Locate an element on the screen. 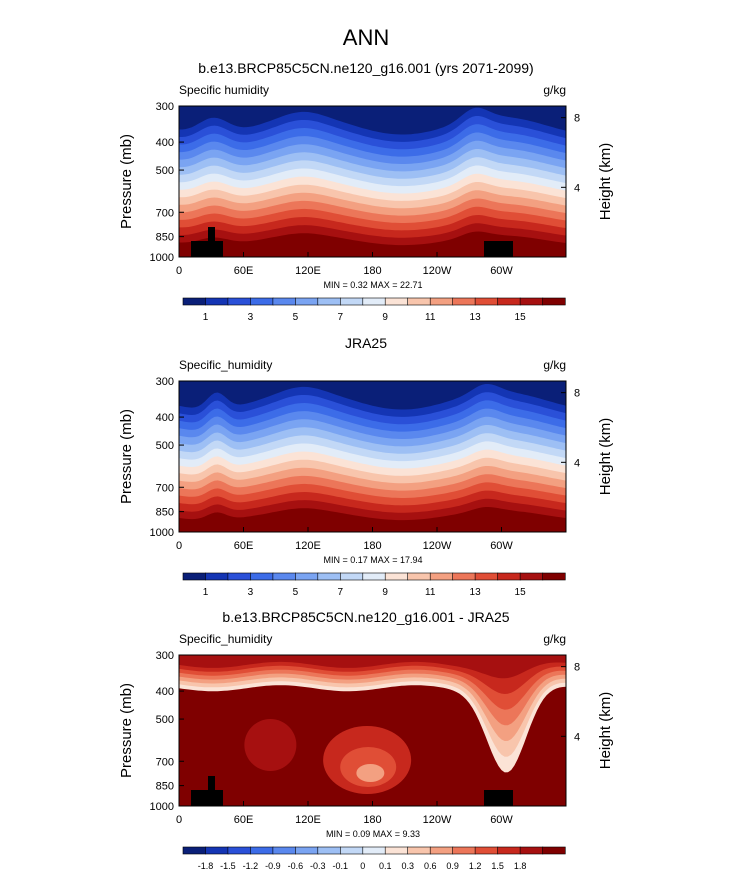 This screenshot has width=733, height=873. colorbar-label: -1.2 is located at coordinates (251, 866).